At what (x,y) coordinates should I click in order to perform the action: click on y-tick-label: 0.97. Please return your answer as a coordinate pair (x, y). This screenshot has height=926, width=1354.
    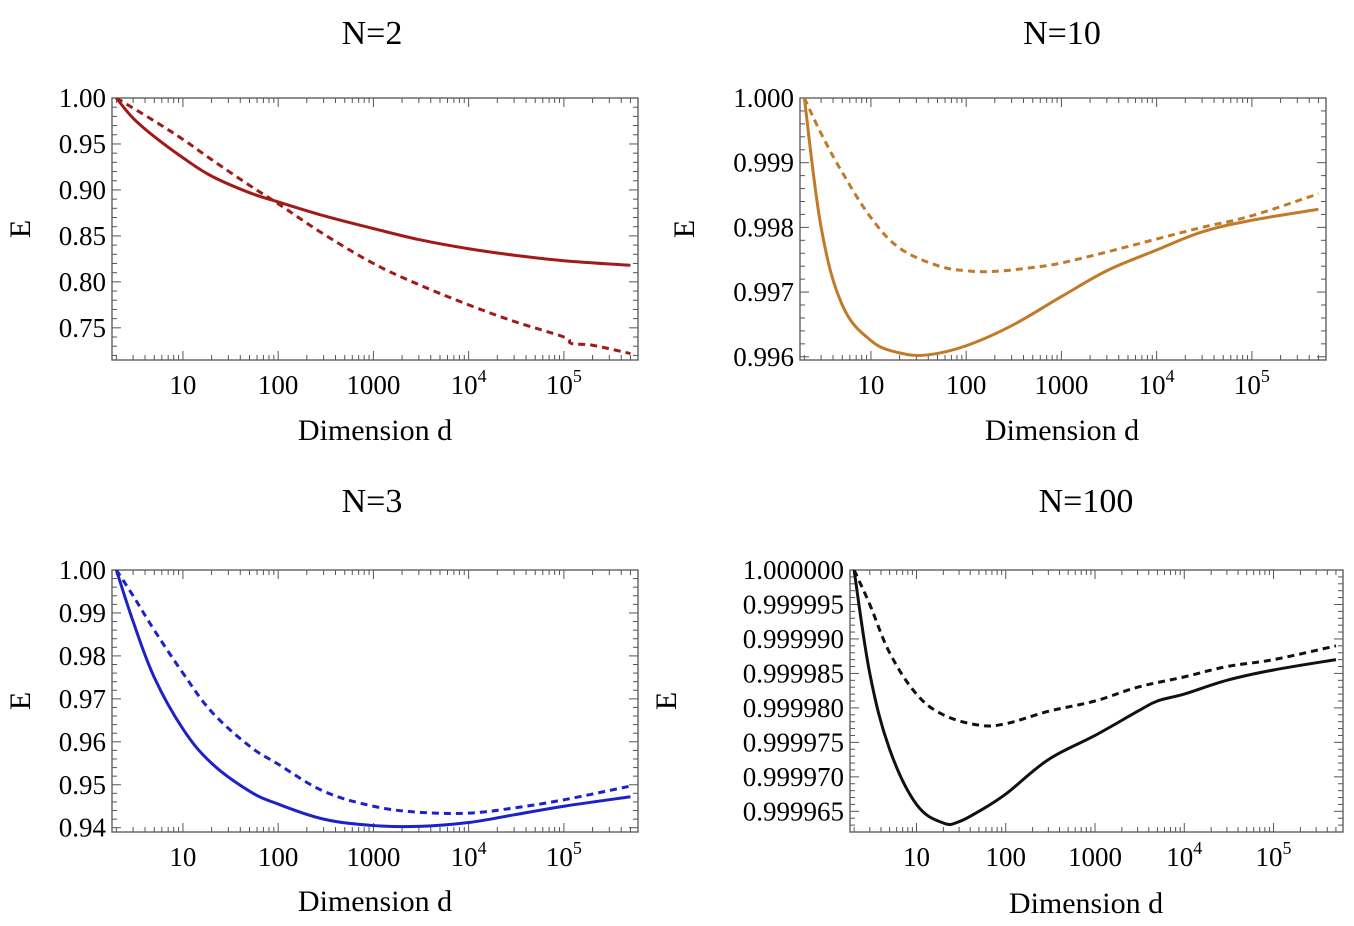
    Looking at the image, I should click on (82, 699).